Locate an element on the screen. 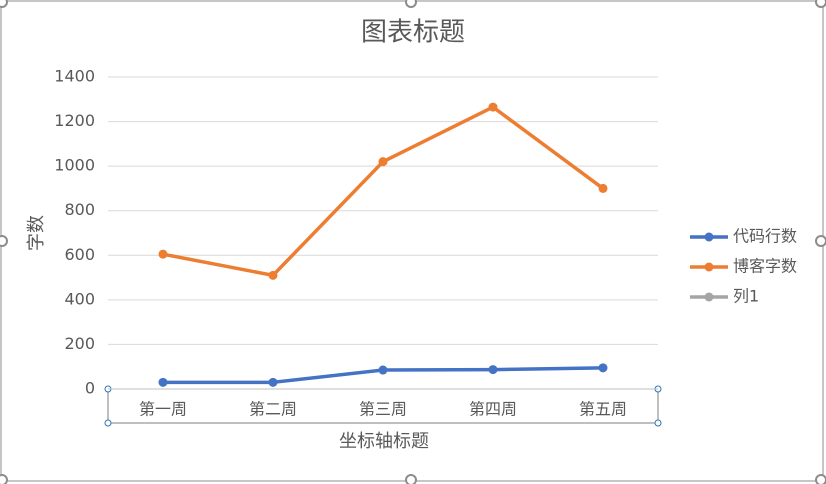  x-tick-label: 第五周 is located at coordinates (603, 409).